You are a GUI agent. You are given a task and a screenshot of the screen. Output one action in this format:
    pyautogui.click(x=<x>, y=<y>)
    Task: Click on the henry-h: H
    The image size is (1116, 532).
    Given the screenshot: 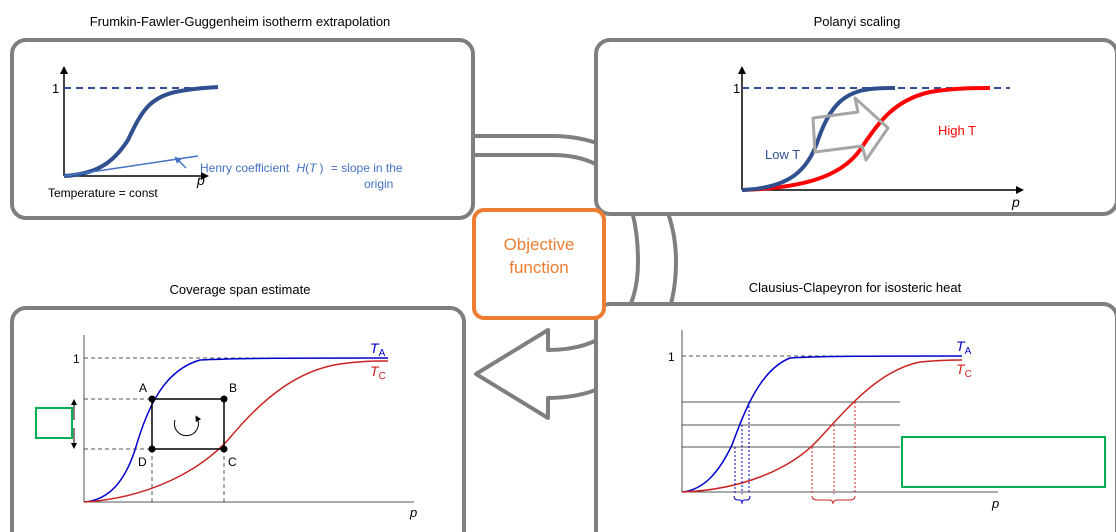 What is the action you would take?
    pyautogui.click(x=301, y=168)
    